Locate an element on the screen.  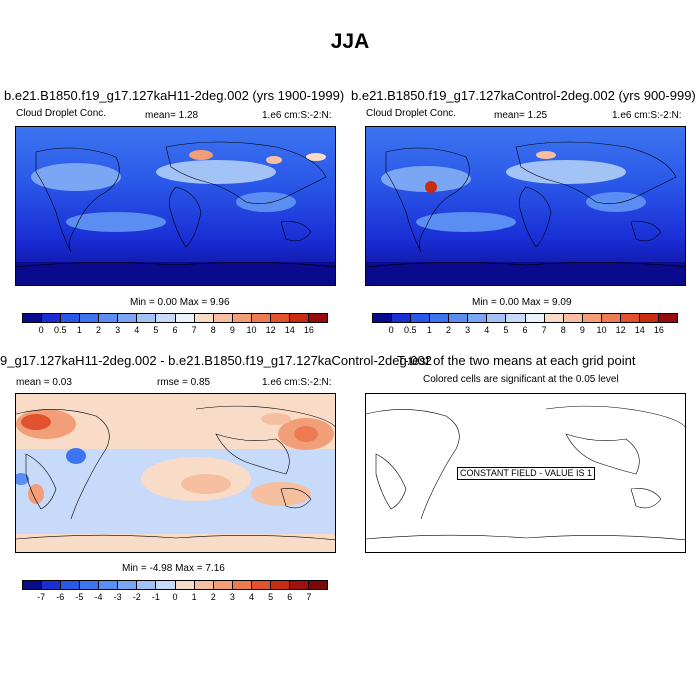
colorbar-tick-label: -6 is located at coordinates (60, 597).